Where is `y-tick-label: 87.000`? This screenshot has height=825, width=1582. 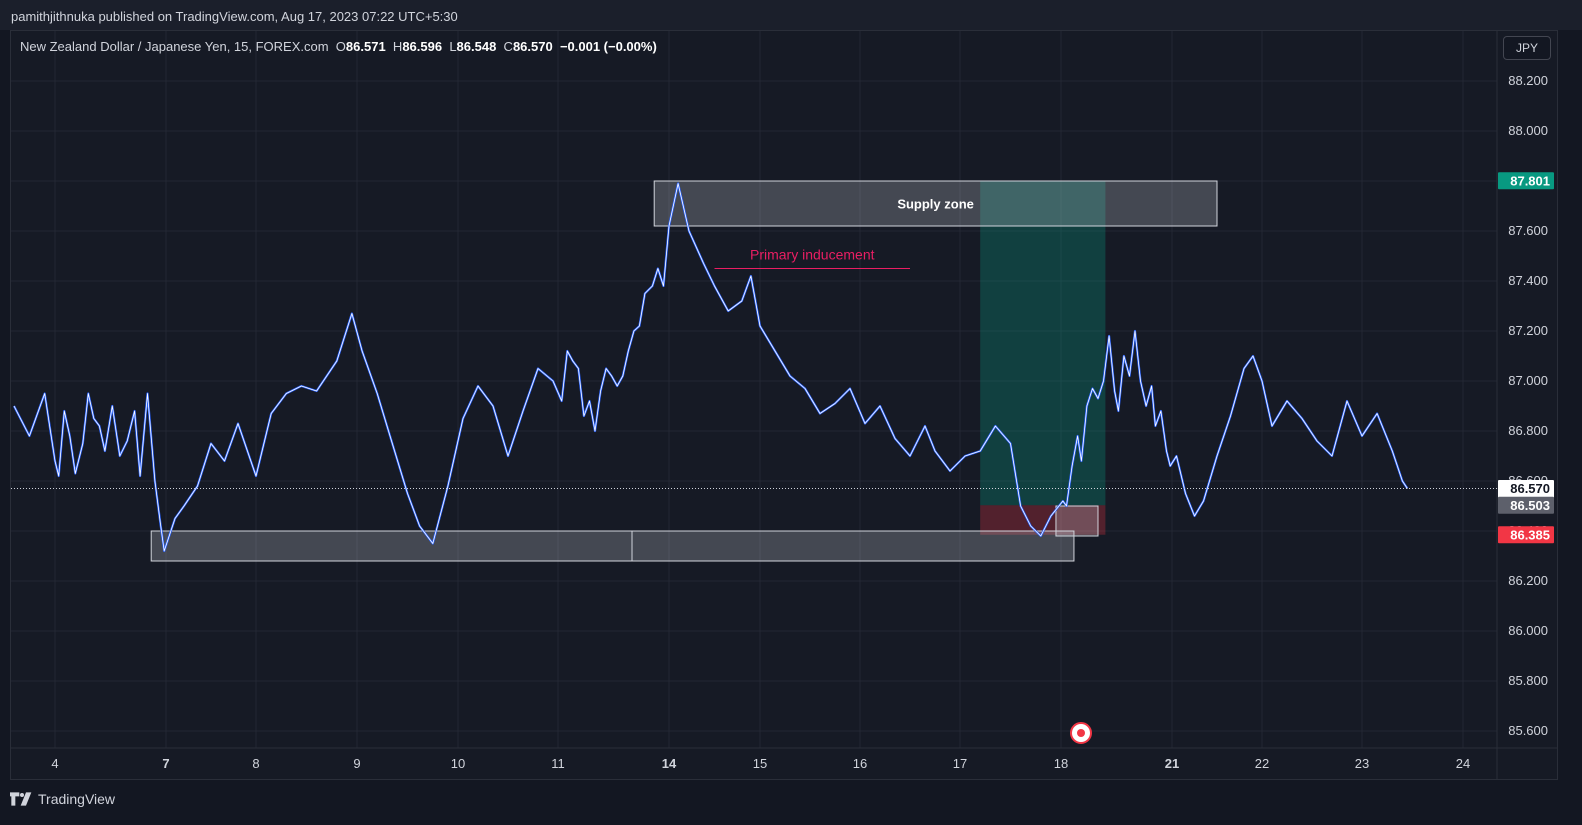
y-tick-label: 87.000 is located at coordinates (1528, 380).